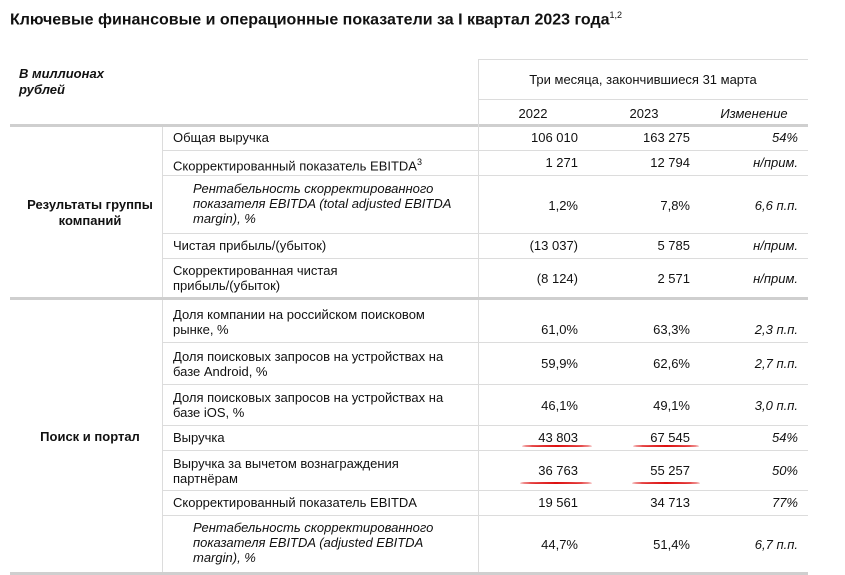  What do you see at coordinates (558, 470) in the screenshot?
I see `value-2022: 36 763` at bounding box center [558, 470].